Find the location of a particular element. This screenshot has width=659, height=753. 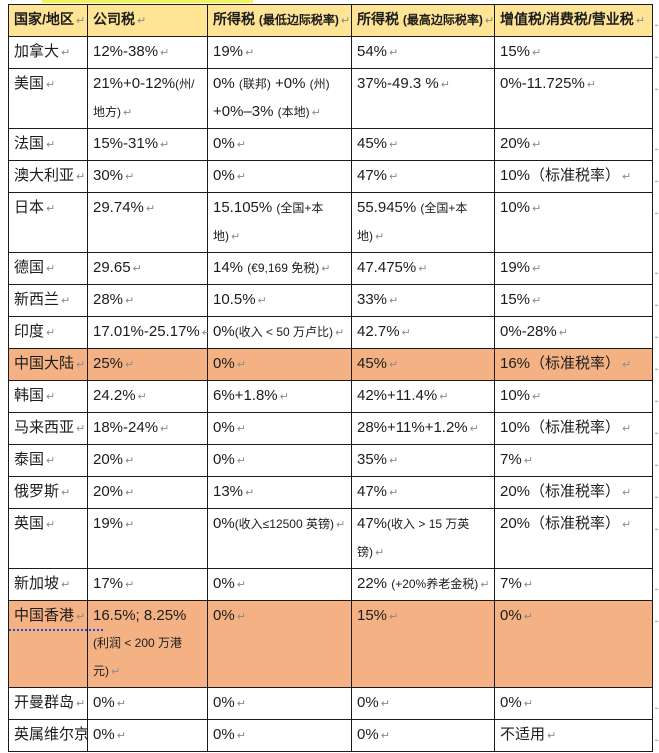

value-cell: 17.01%-25.17% ↵ is located at coordinates (149, 332).